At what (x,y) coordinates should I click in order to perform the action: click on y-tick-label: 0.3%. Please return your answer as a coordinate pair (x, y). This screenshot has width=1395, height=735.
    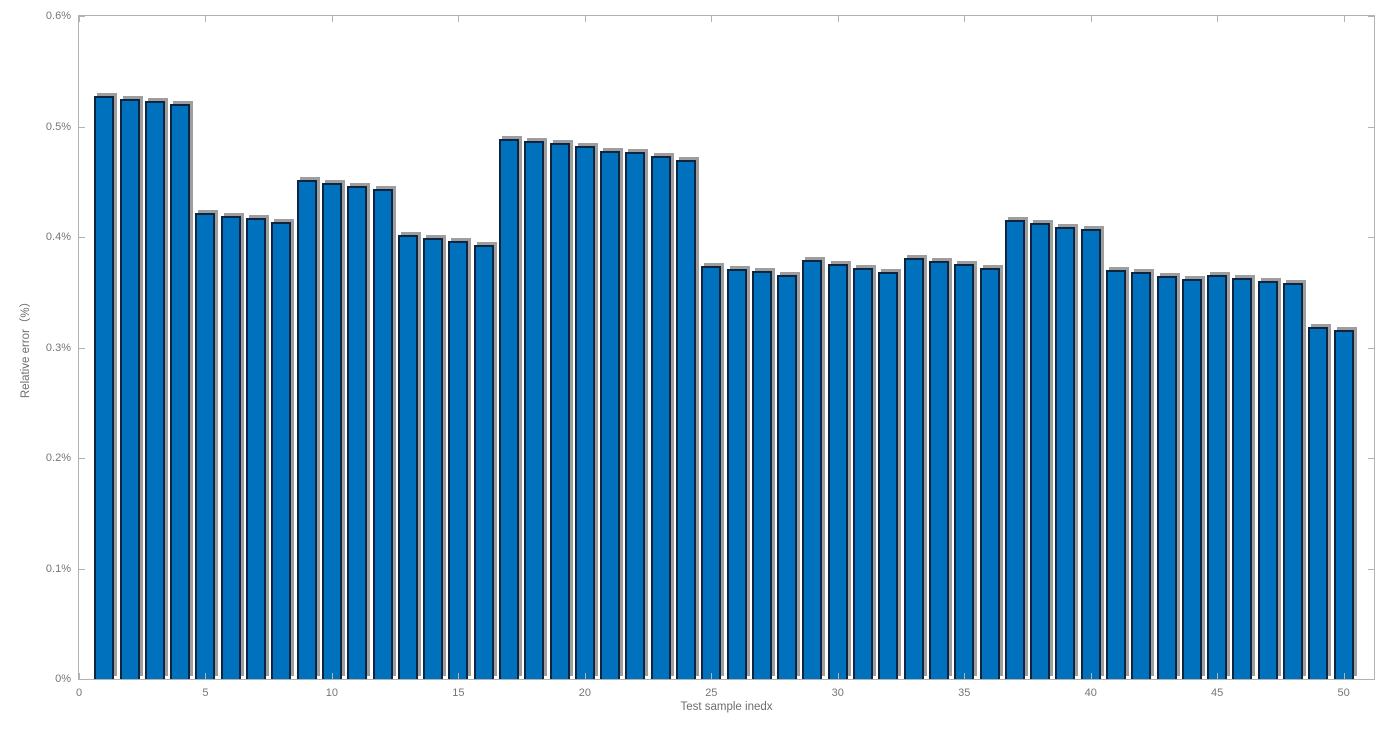
    Looking at the image, I should click on (58, 347).